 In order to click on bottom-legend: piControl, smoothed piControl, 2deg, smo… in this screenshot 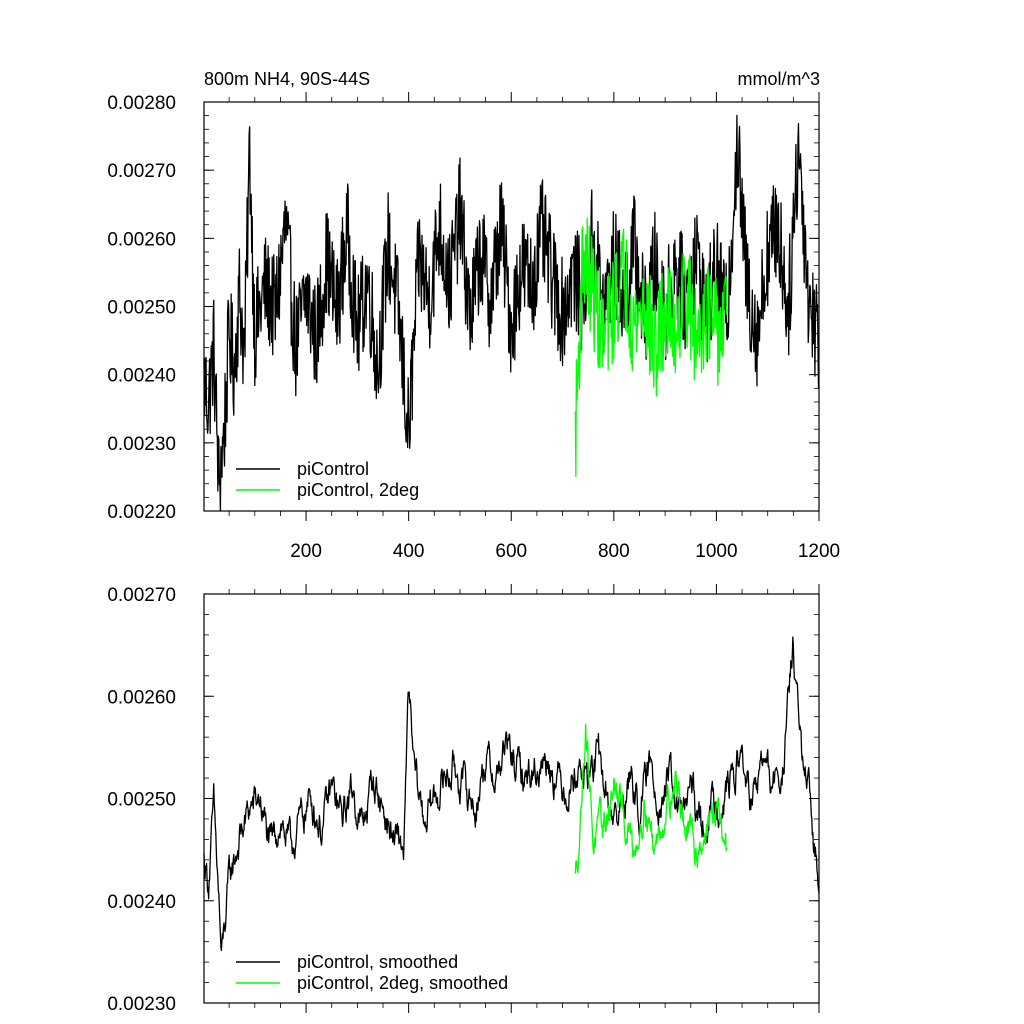, I will do `click(372, 972)`.